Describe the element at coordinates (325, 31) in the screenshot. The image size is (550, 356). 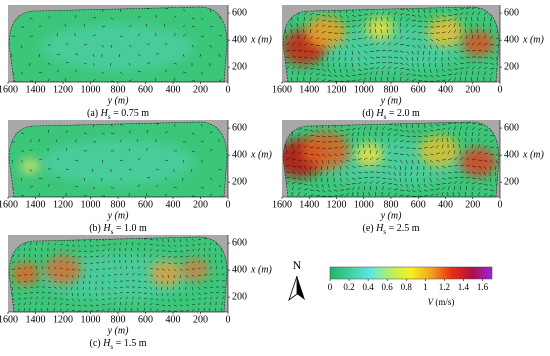
I see `field-hotspot` at that location.